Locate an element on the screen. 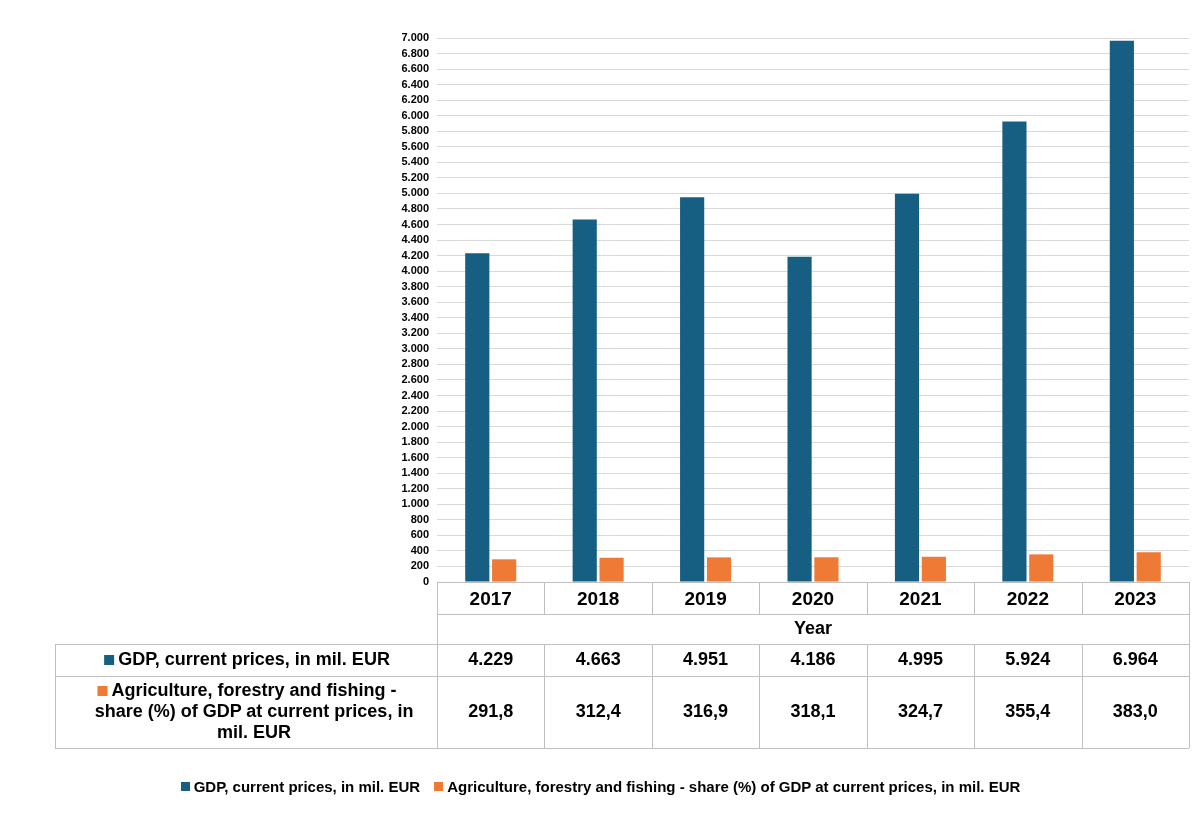 The image size is (1201, 814). y-tick-label: 4.000 is located at coordinates (415, 270).